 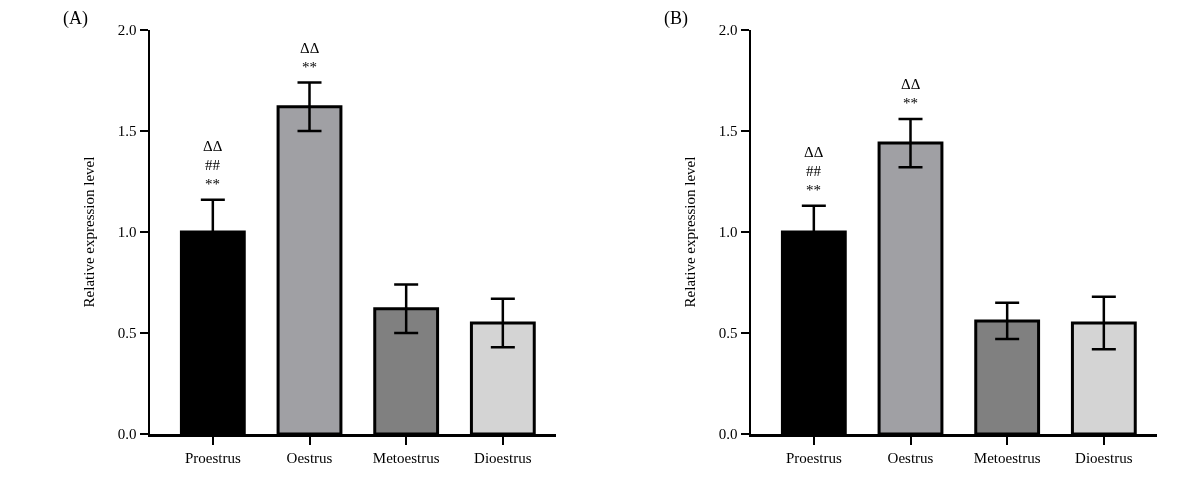 I want to click on text: (A), so click(x=75, y=18).